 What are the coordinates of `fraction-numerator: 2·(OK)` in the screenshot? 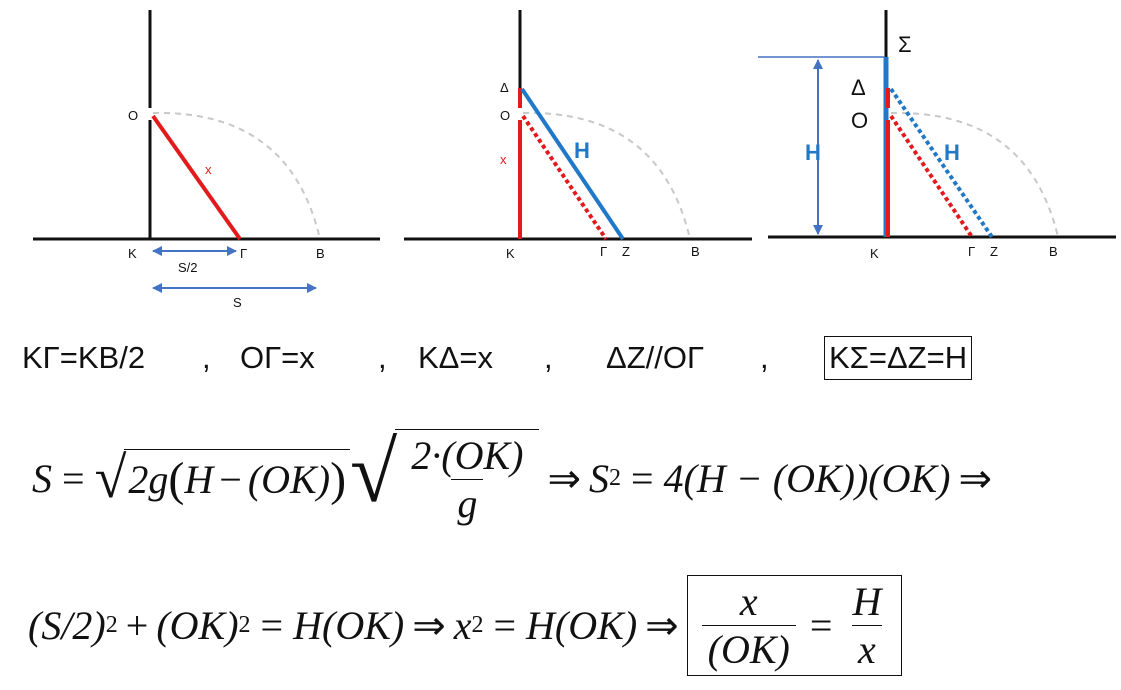 It's located at (467, 455).